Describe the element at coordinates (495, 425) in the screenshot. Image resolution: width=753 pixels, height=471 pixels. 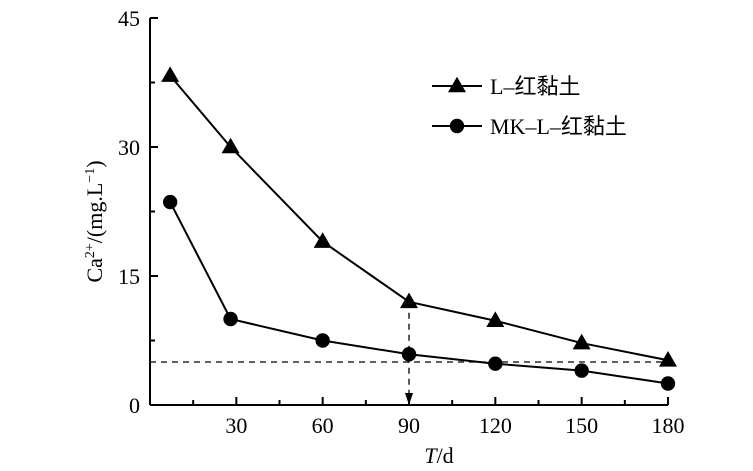
I see `x-tick-label: 120` at that location.